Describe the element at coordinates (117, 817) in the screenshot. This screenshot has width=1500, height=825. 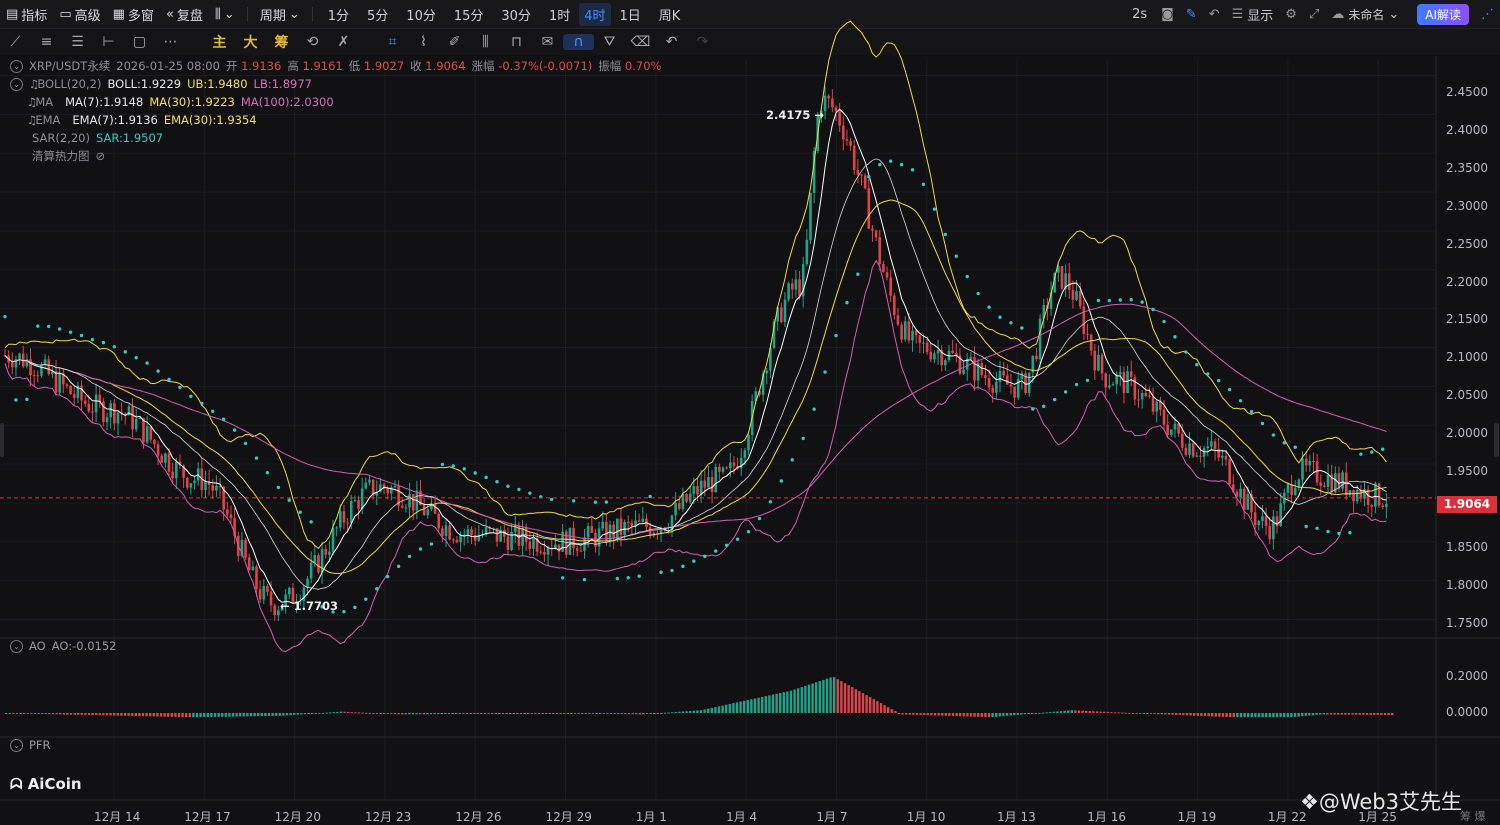
I see `date-axis-label: 12月 14` at that location.